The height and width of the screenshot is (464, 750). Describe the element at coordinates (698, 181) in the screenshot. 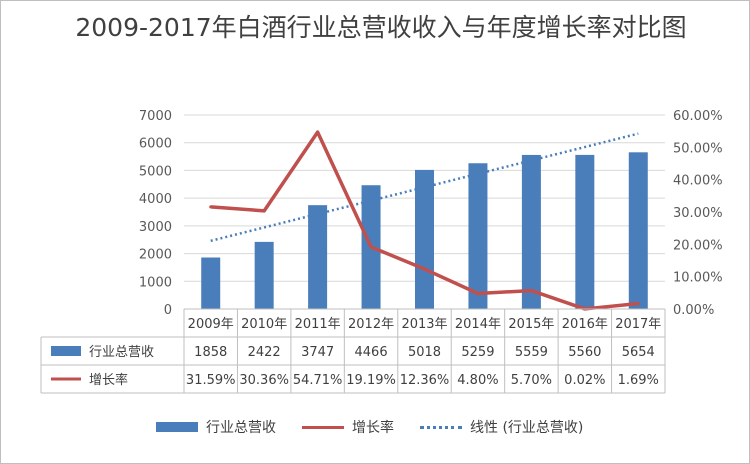

I see `y-right-tick-label: 40.00%` at that location.